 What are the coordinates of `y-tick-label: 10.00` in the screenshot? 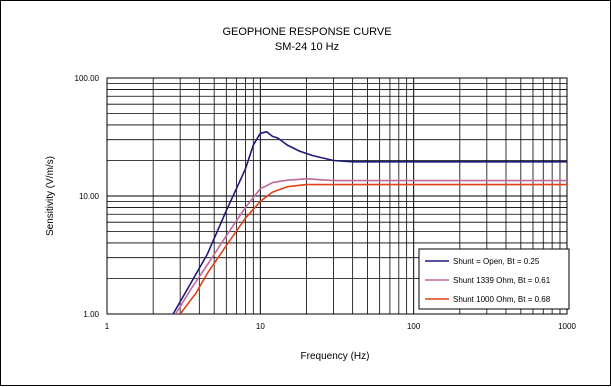 It's located at (89, 196).